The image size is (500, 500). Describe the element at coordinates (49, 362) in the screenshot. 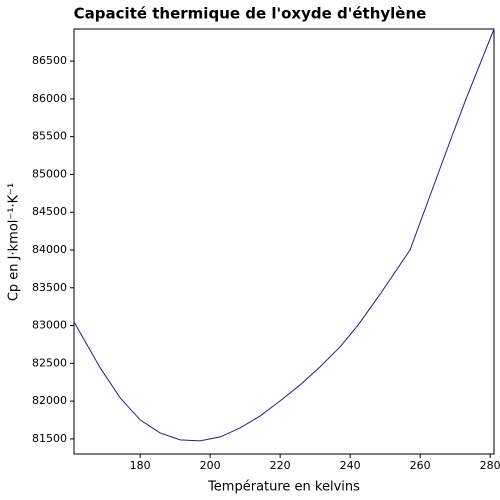

I see `y-tick-label: 82500` at that location.